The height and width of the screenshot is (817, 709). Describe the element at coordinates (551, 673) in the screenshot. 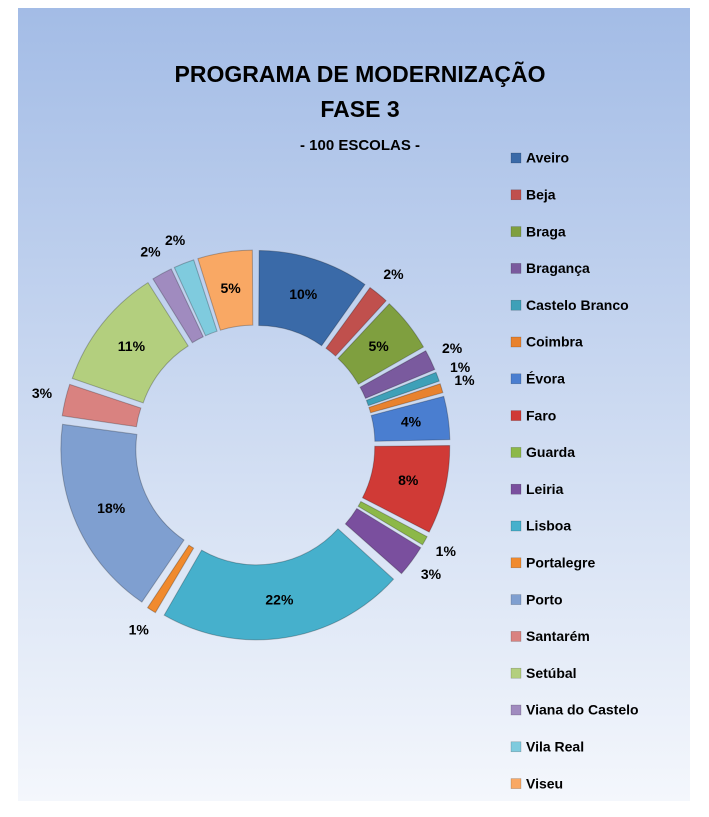

I see `legend-label: Setúbal` at that location.